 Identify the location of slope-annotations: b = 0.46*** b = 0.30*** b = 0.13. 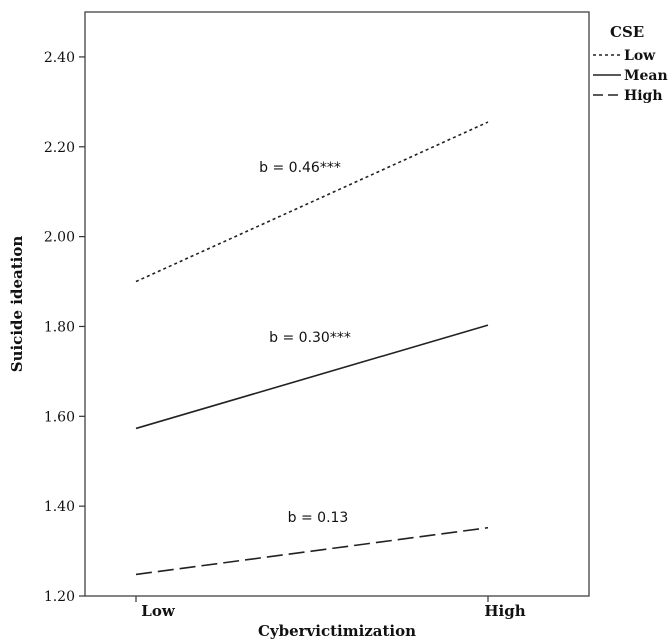
(305, 343).